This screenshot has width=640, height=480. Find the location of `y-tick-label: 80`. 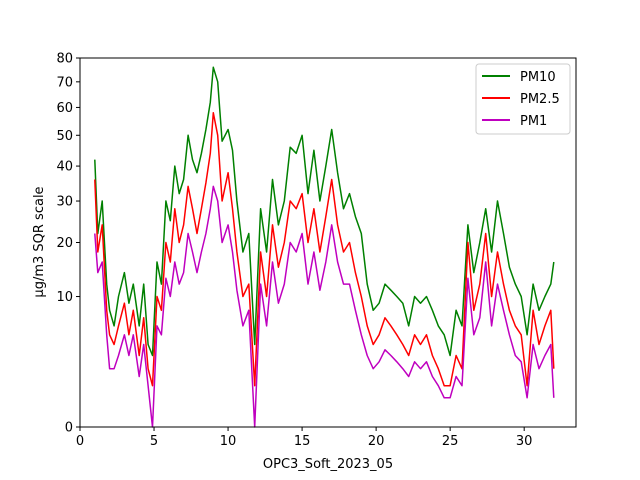

y-tick-label: 80 is located at coordinates (64, 59).